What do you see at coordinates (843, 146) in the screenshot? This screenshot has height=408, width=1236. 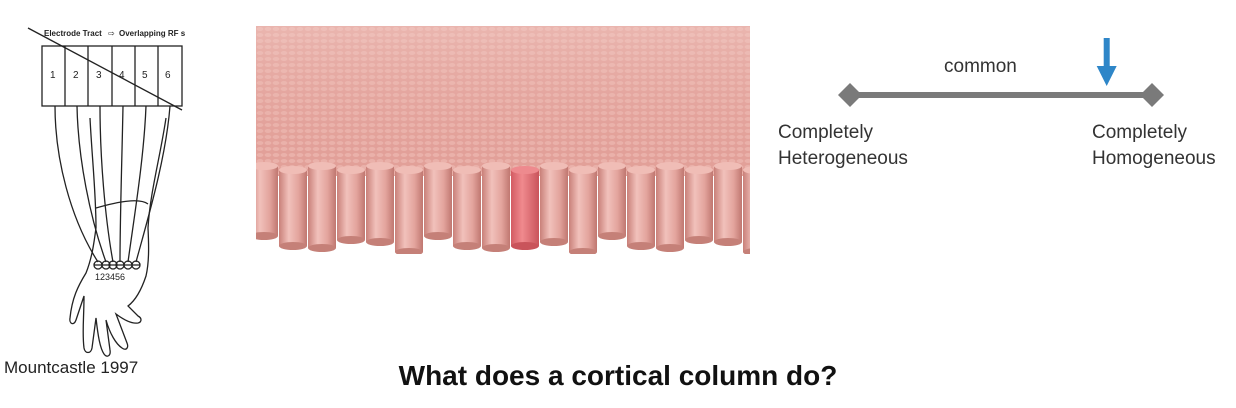 I see `left-extreme-label: Completely Heterogeneous` at bounding box center [843, 146].